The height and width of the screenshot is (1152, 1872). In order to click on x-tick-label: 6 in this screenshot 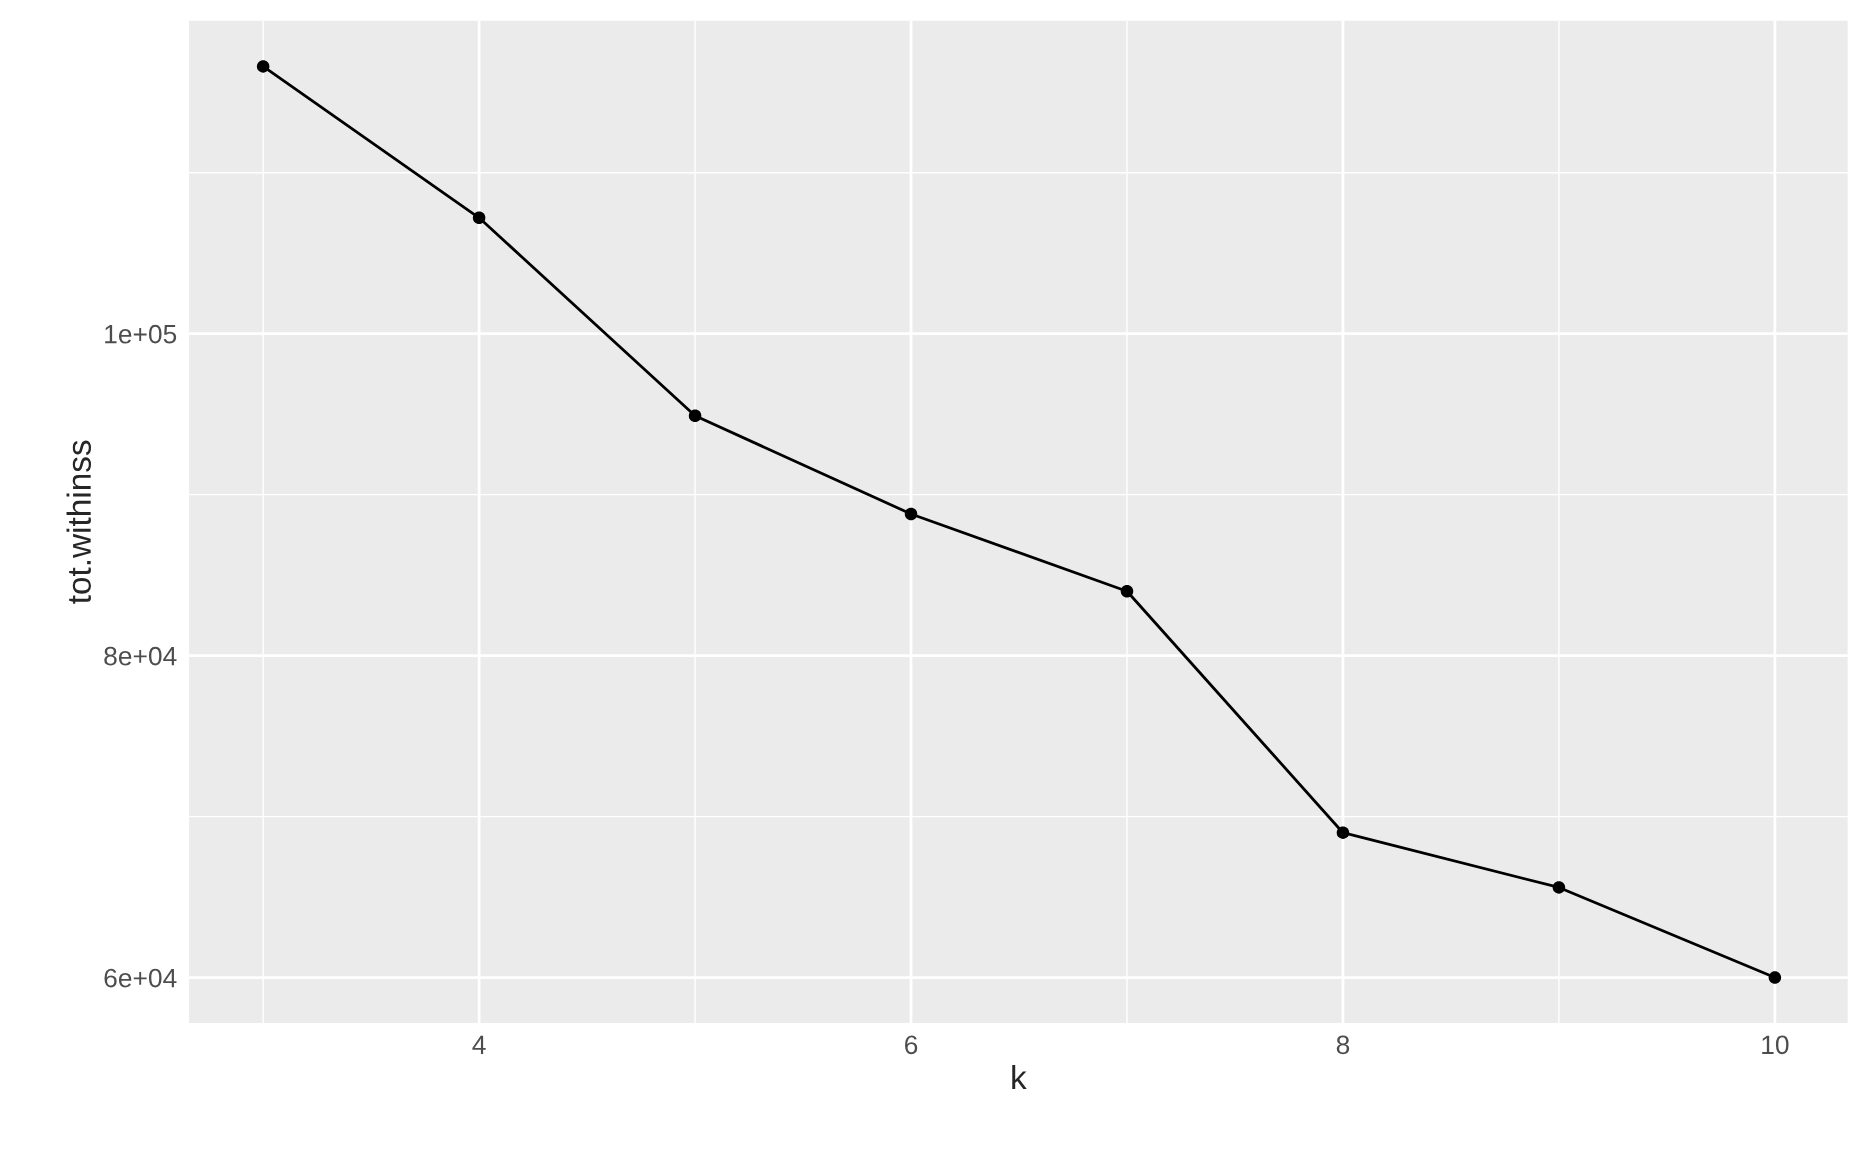, I will do `click(911, 1045)`.